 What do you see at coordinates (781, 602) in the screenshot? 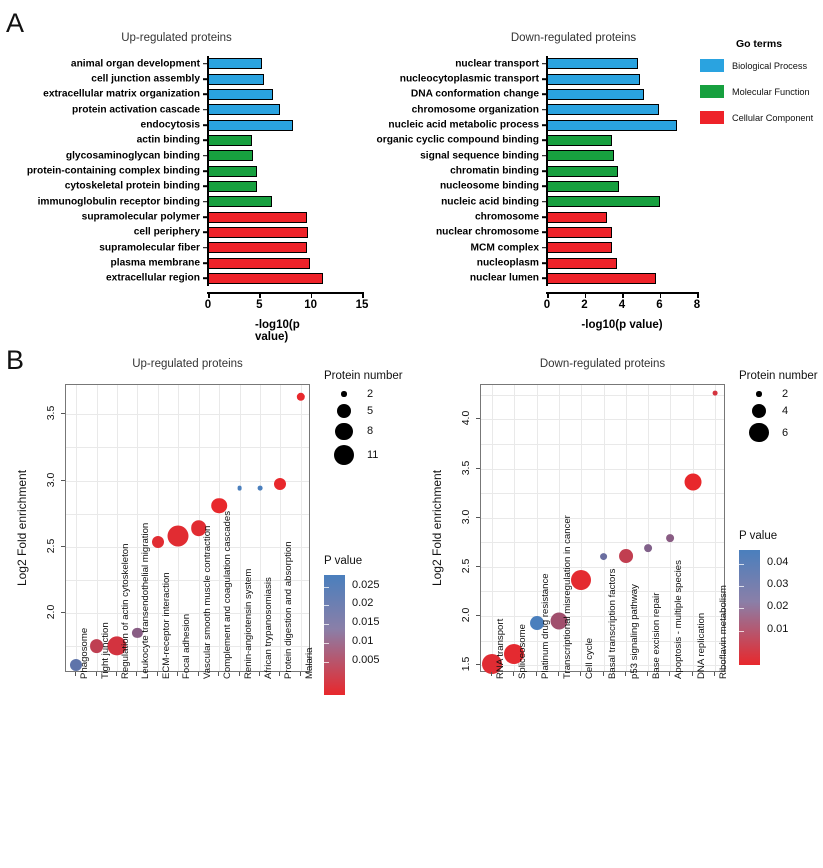
I see `color-legend: P value 0.04 0.03 0.02 0.01` at bounding box center [781, 602].